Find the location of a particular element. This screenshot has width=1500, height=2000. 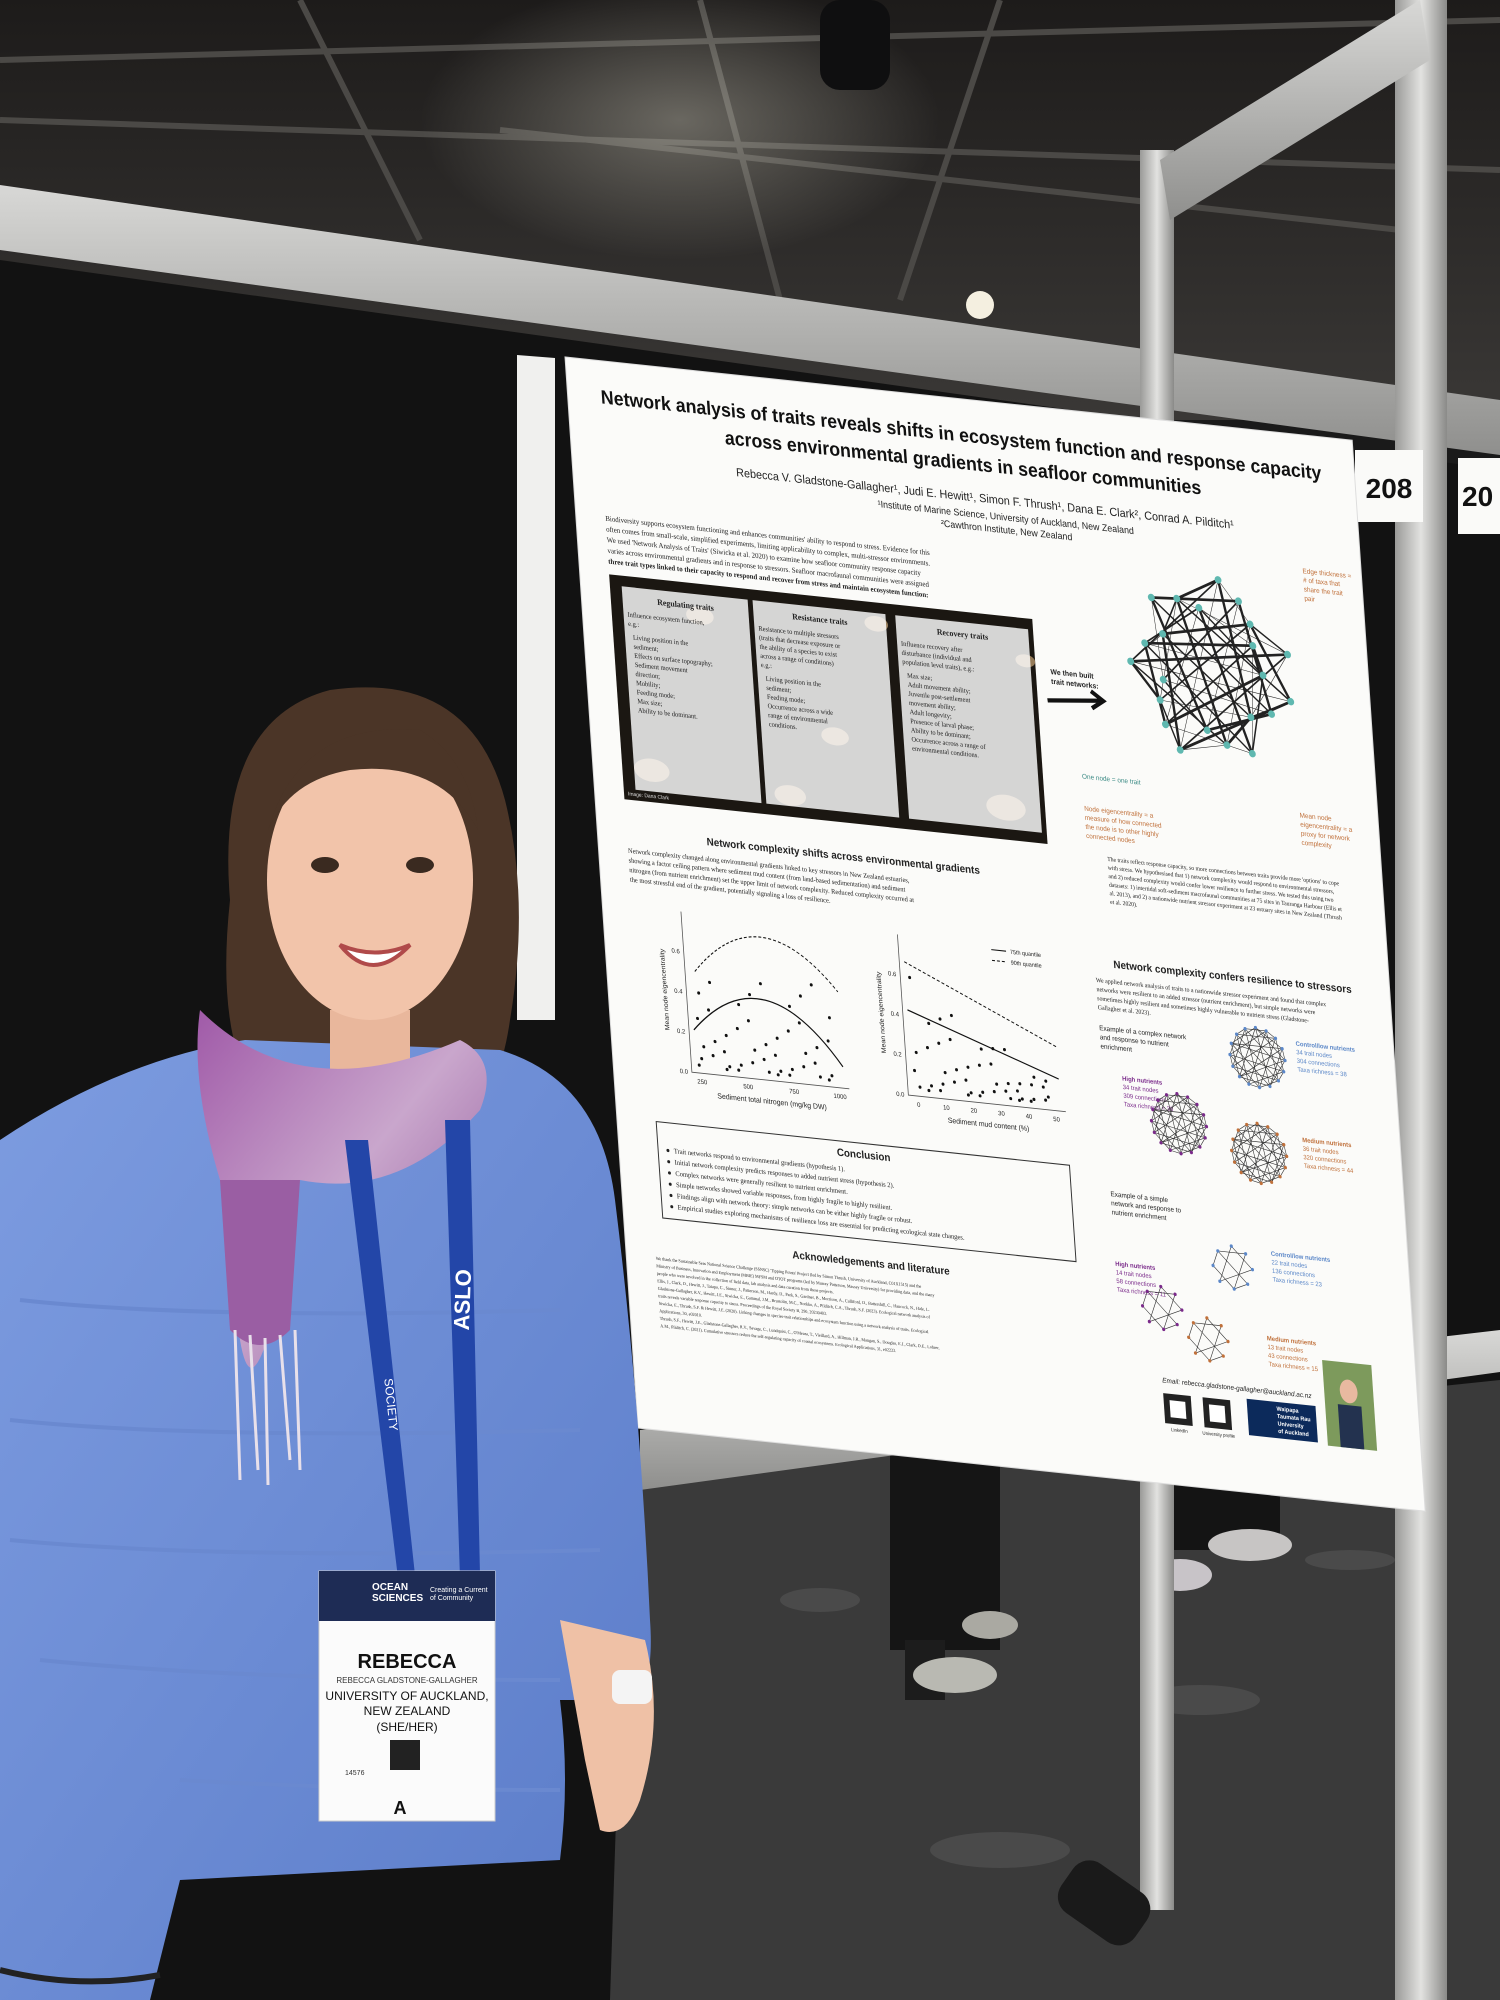

badge-qr is located at coordinates (405, 1755).